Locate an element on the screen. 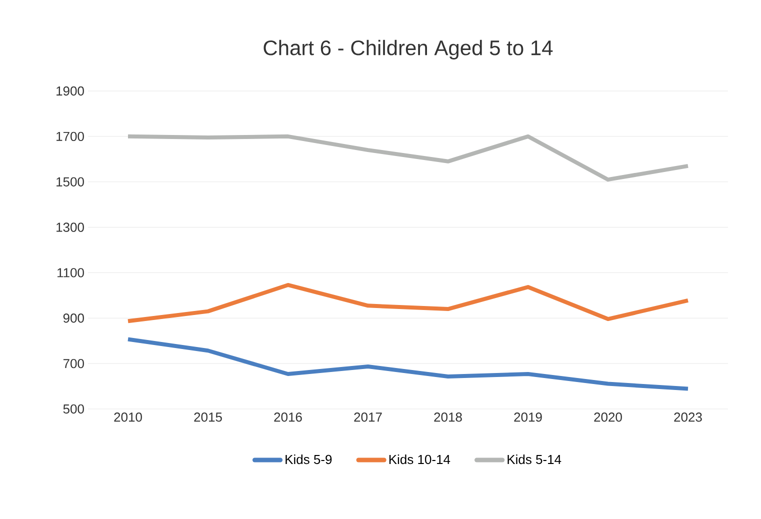 Image resolution: width=761 pixels, height=519 pixels. legend-label: Kids 10-14 is located at coordinates (419, 459).